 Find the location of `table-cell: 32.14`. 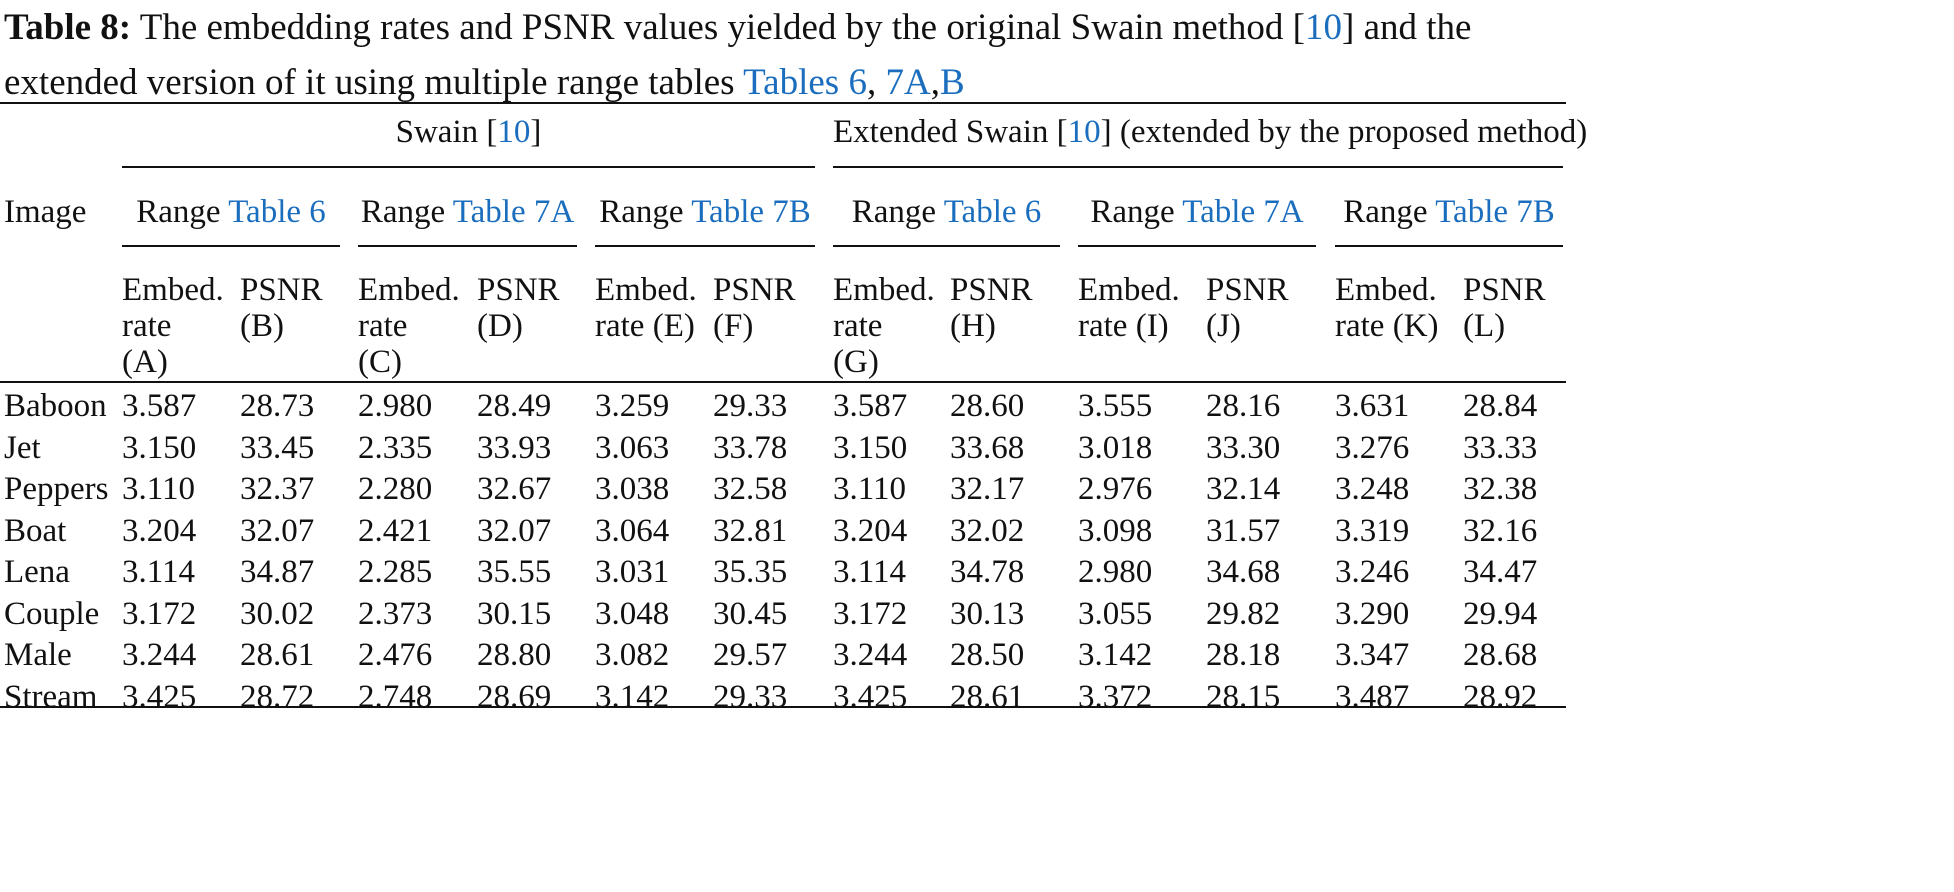

table-cell: 32.14 is located at coordinates (1243, 489).